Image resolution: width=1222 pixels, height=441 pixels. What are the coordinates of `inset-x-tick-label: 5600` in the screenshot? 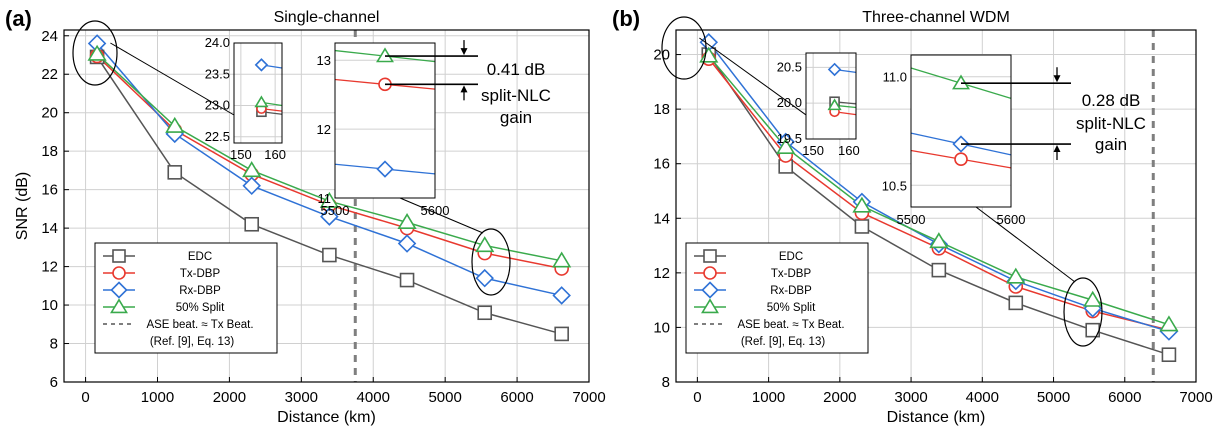 It's located at (435, 210).